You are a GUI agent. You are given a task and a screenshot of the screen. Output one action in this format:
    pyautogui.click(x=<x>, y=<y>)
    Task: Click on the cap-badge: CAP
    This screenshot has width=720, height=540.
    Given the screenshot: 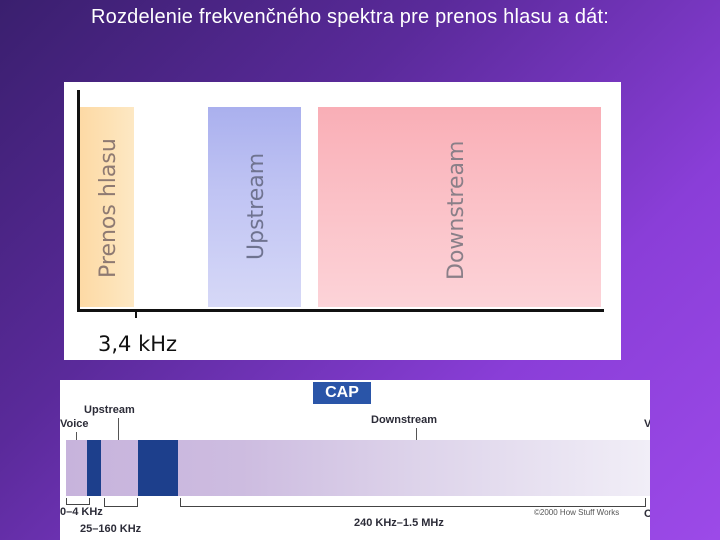 What is the action you would take?
    pyautogui.click(x=342, y=393)
    